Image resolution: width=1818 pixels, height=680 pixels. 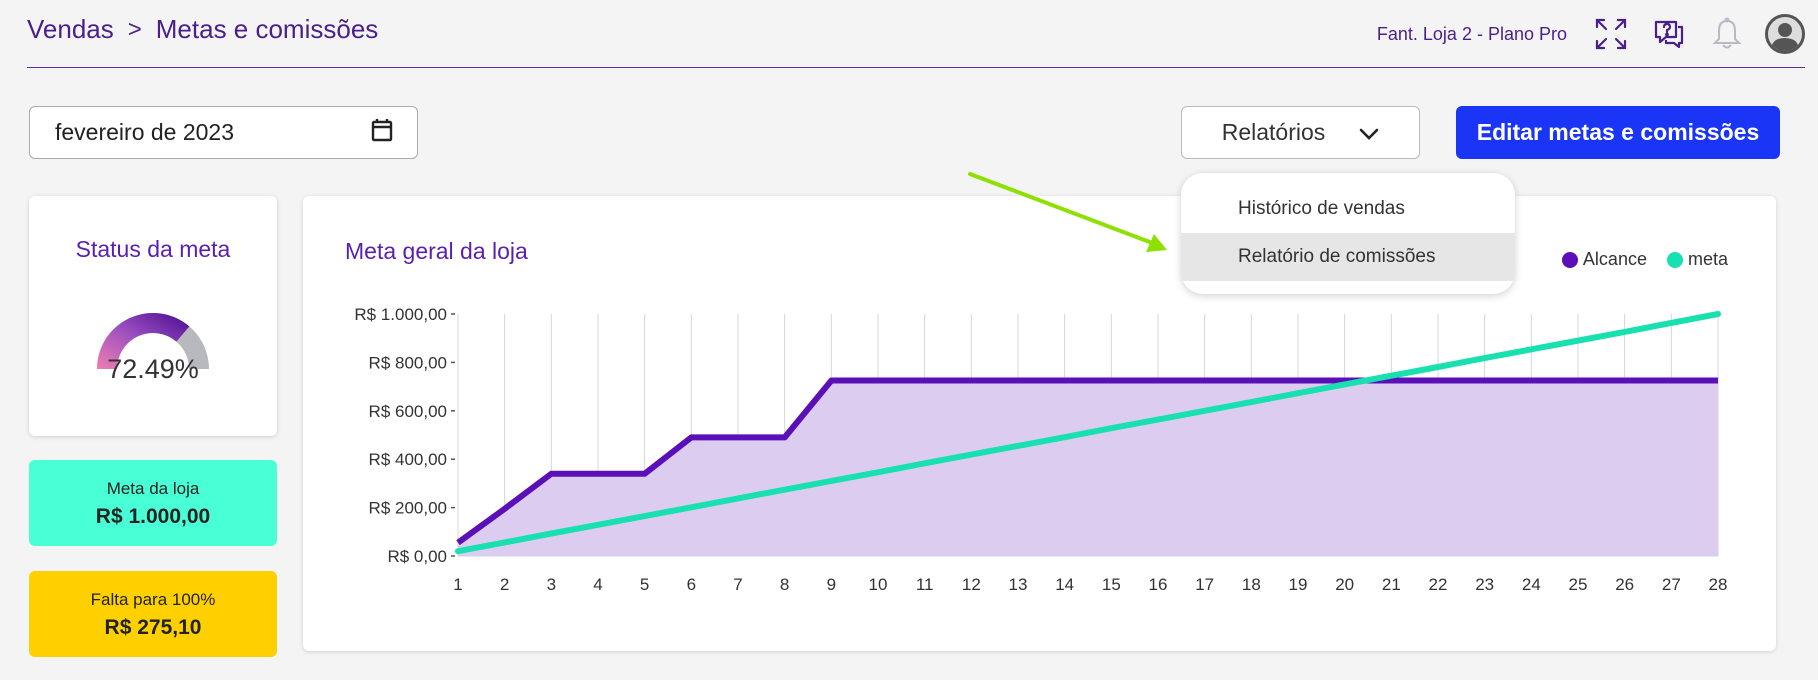 I want to click on x-tick-label: 26, so click(x=1624, y=584).